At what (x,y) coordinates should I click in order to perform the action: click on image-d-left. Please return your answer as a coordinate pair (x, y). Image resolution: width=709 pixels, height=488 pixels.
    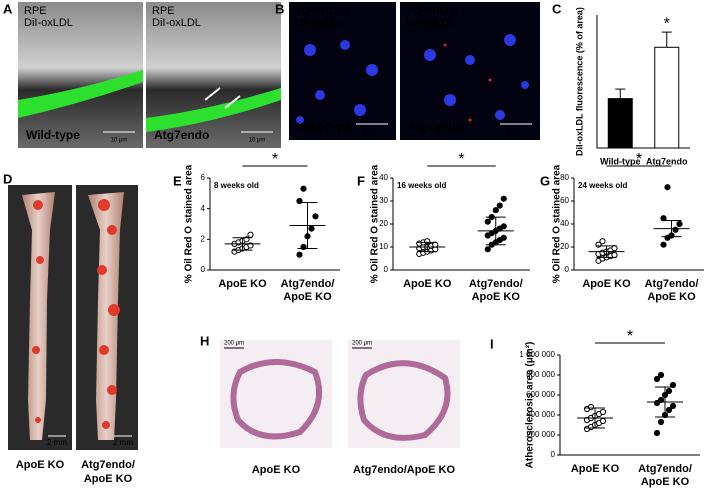
    Looking at the image, I should click on (40, 317).